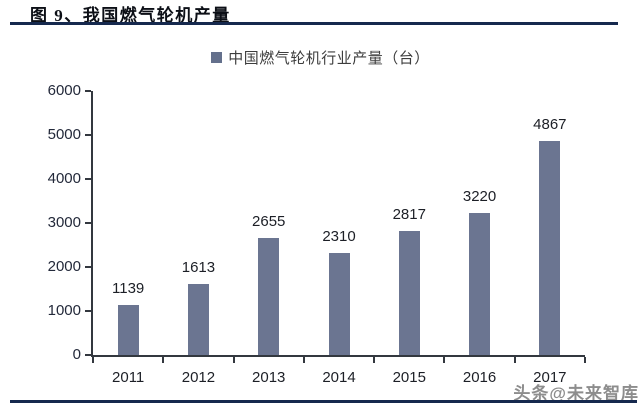 This screenshot has height=409, width=641. What do you see at coordinates (409, 293) in the screenshot?
I see `bar-2015` at bounding box center [409, 293].